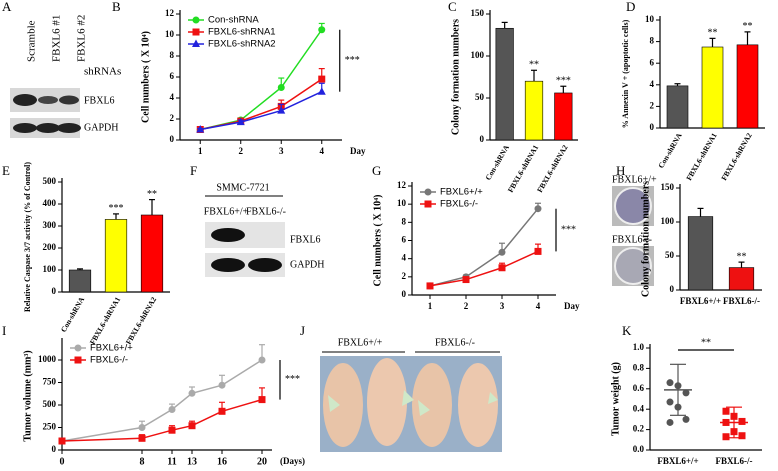 The image size is (778, 471). What do you see at coordinates (302, 330) in the screenshot?
I see `panel-letter: J` at bounding box center [302, 330].